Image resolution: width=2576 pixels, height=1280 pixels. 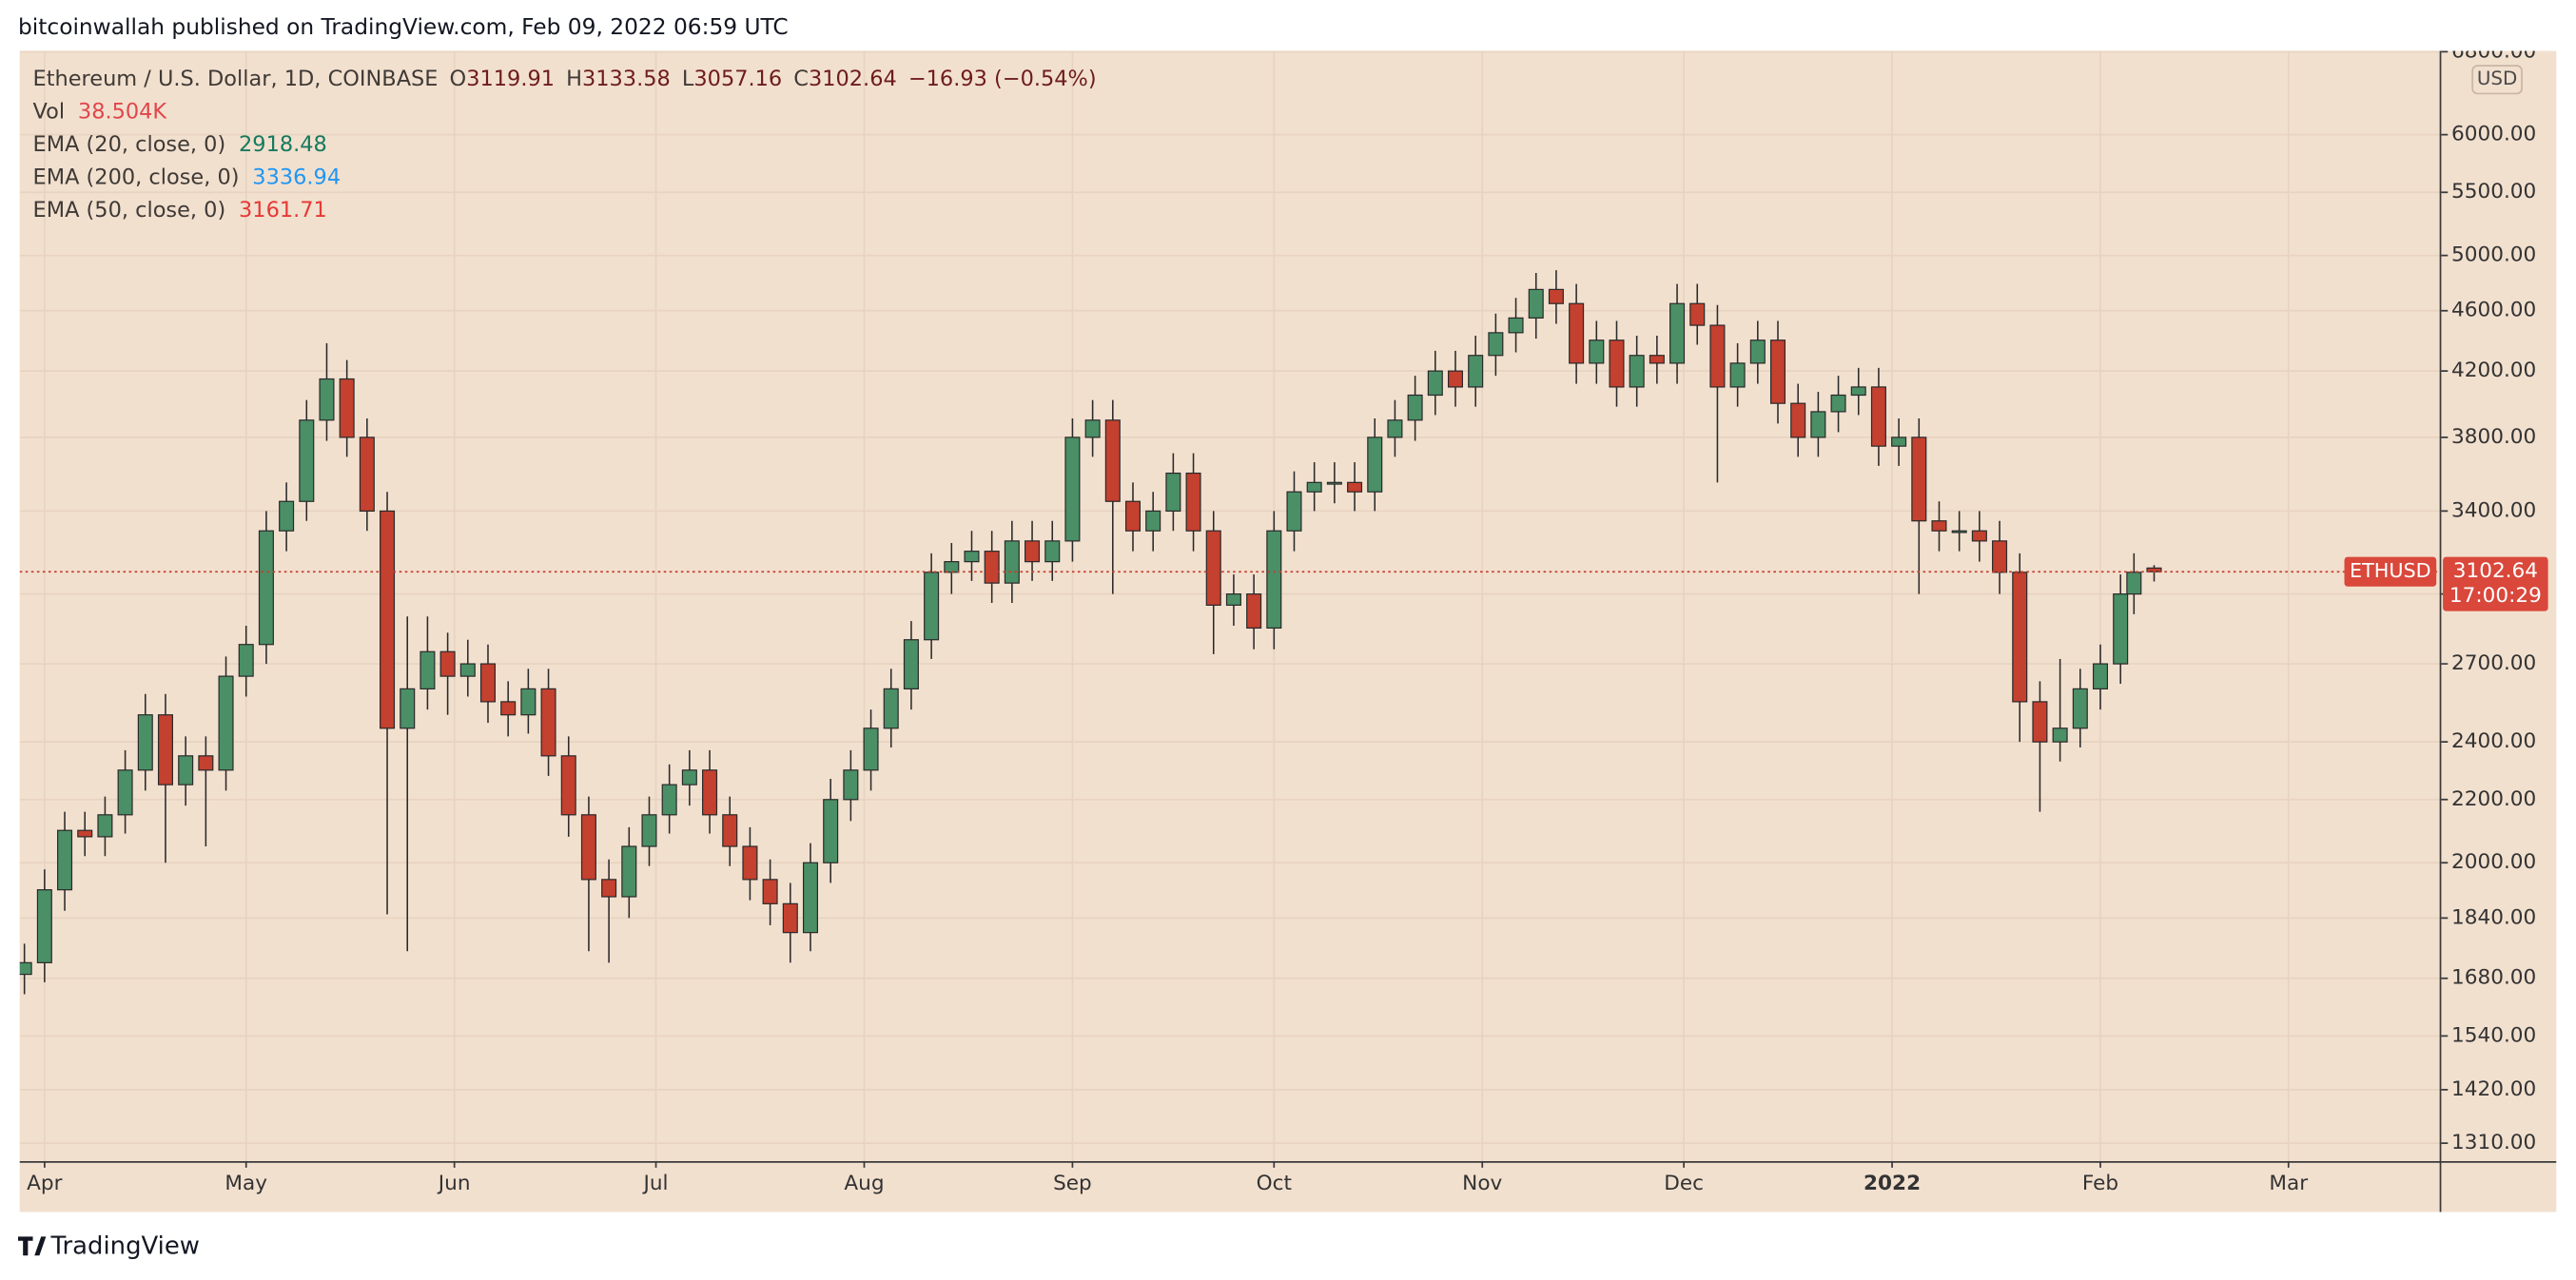 What do you see at coordinates (187, 177) in the screenshot?
I see `indicator-legend: EMA (200, close, 0) 3336.94` at bounding box center [187, 177].